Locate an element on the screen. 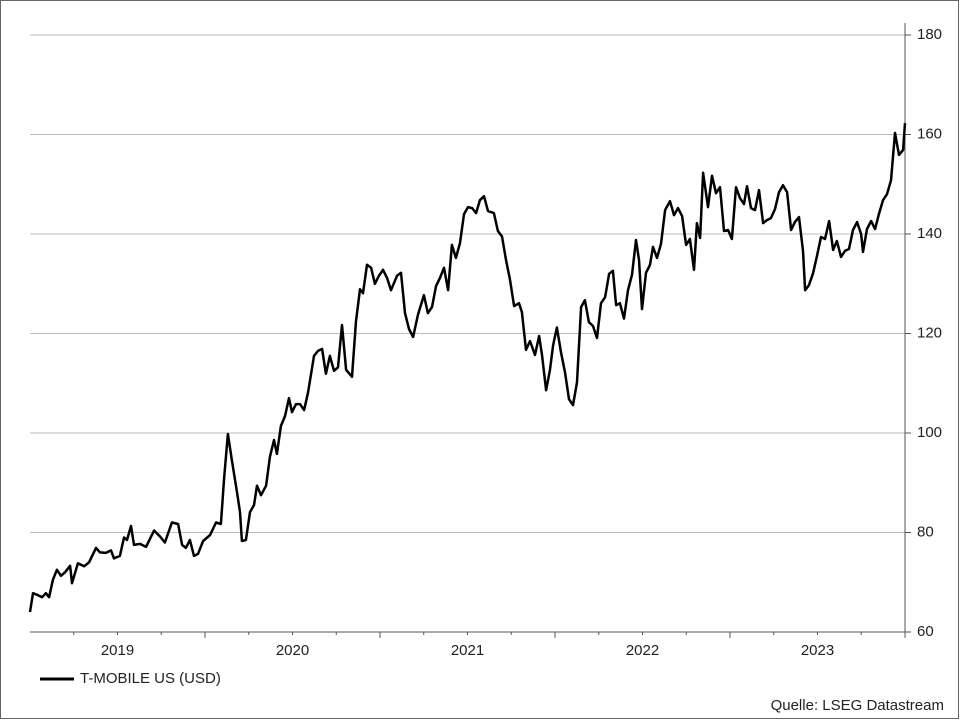  x-tick-label: 2022 is located at coordinates (642, 650).